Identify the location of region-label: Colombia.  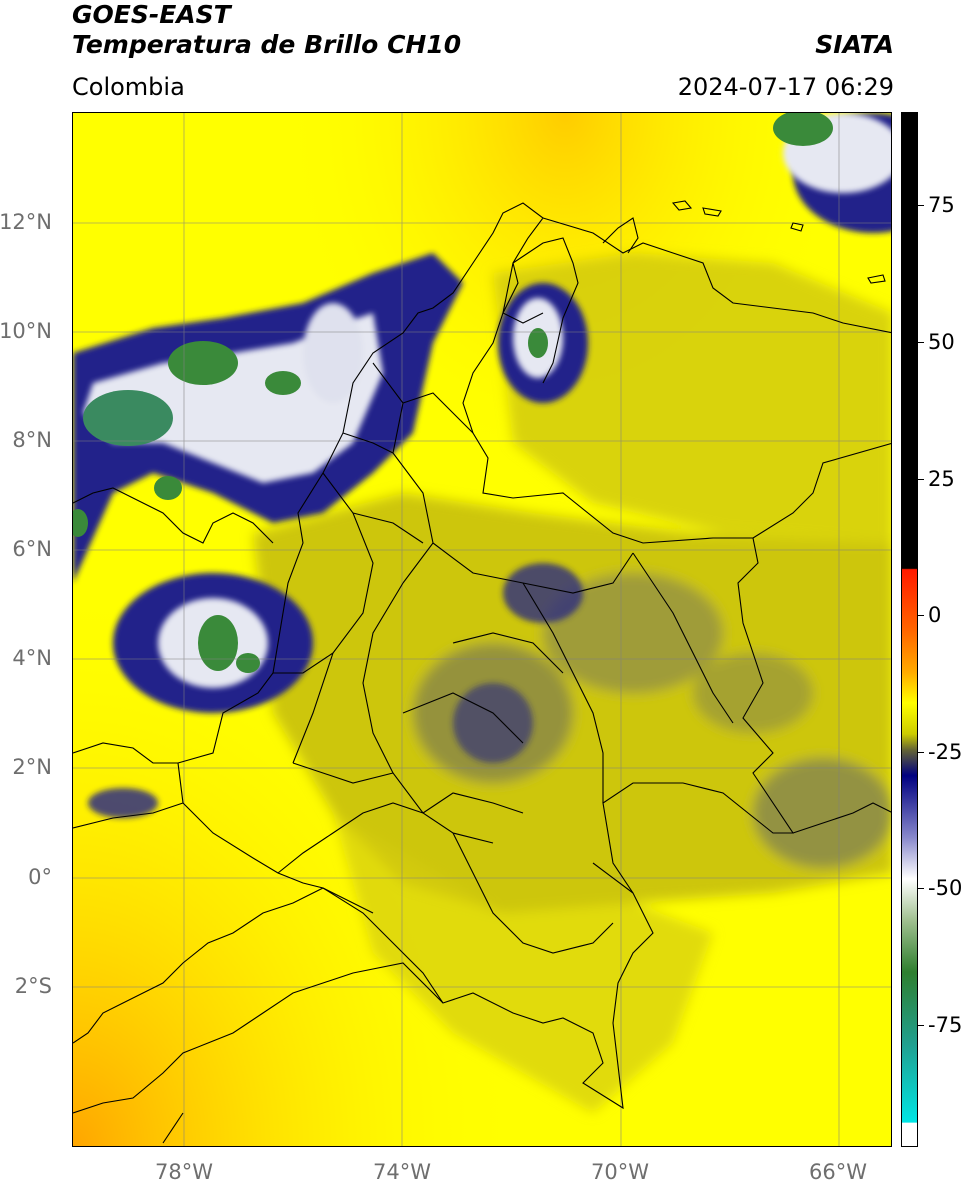
(128, 87).